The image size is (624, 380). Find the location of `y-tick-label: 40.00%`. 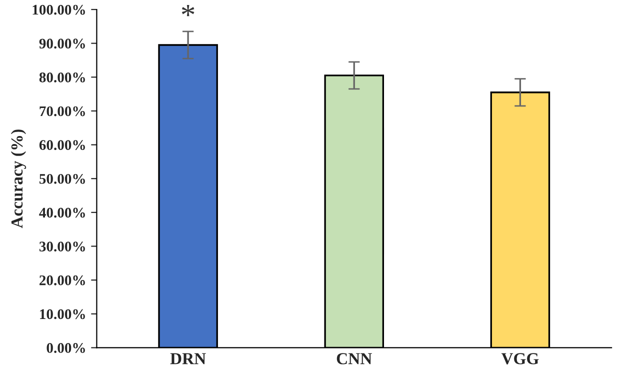

y-tick-label: 40.00% is located at coordinates (62, 213).